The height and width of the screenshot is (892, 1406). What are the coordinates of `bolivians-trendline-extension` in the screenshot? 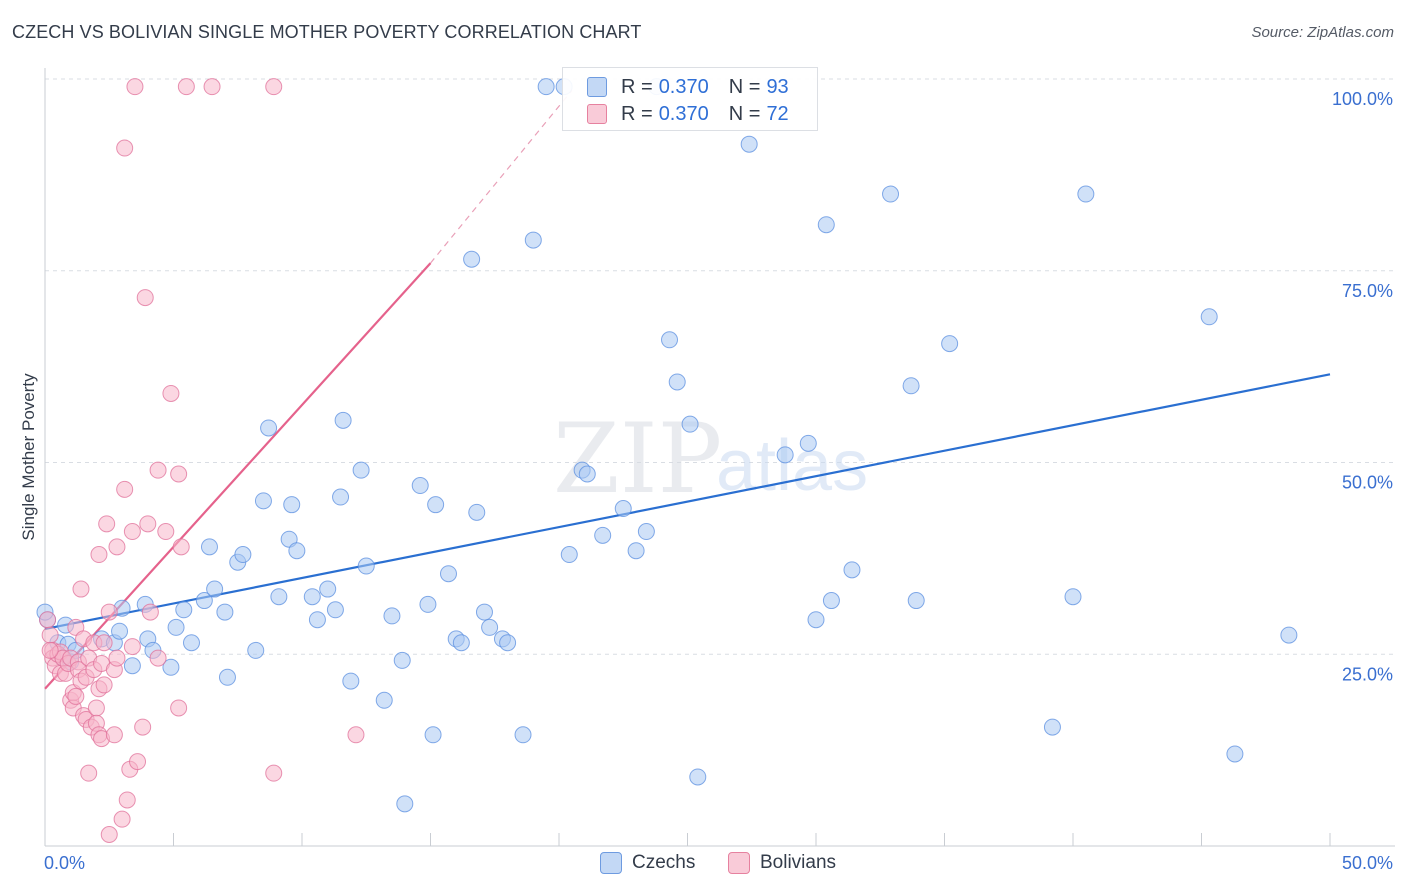 It's located at (501, 177).